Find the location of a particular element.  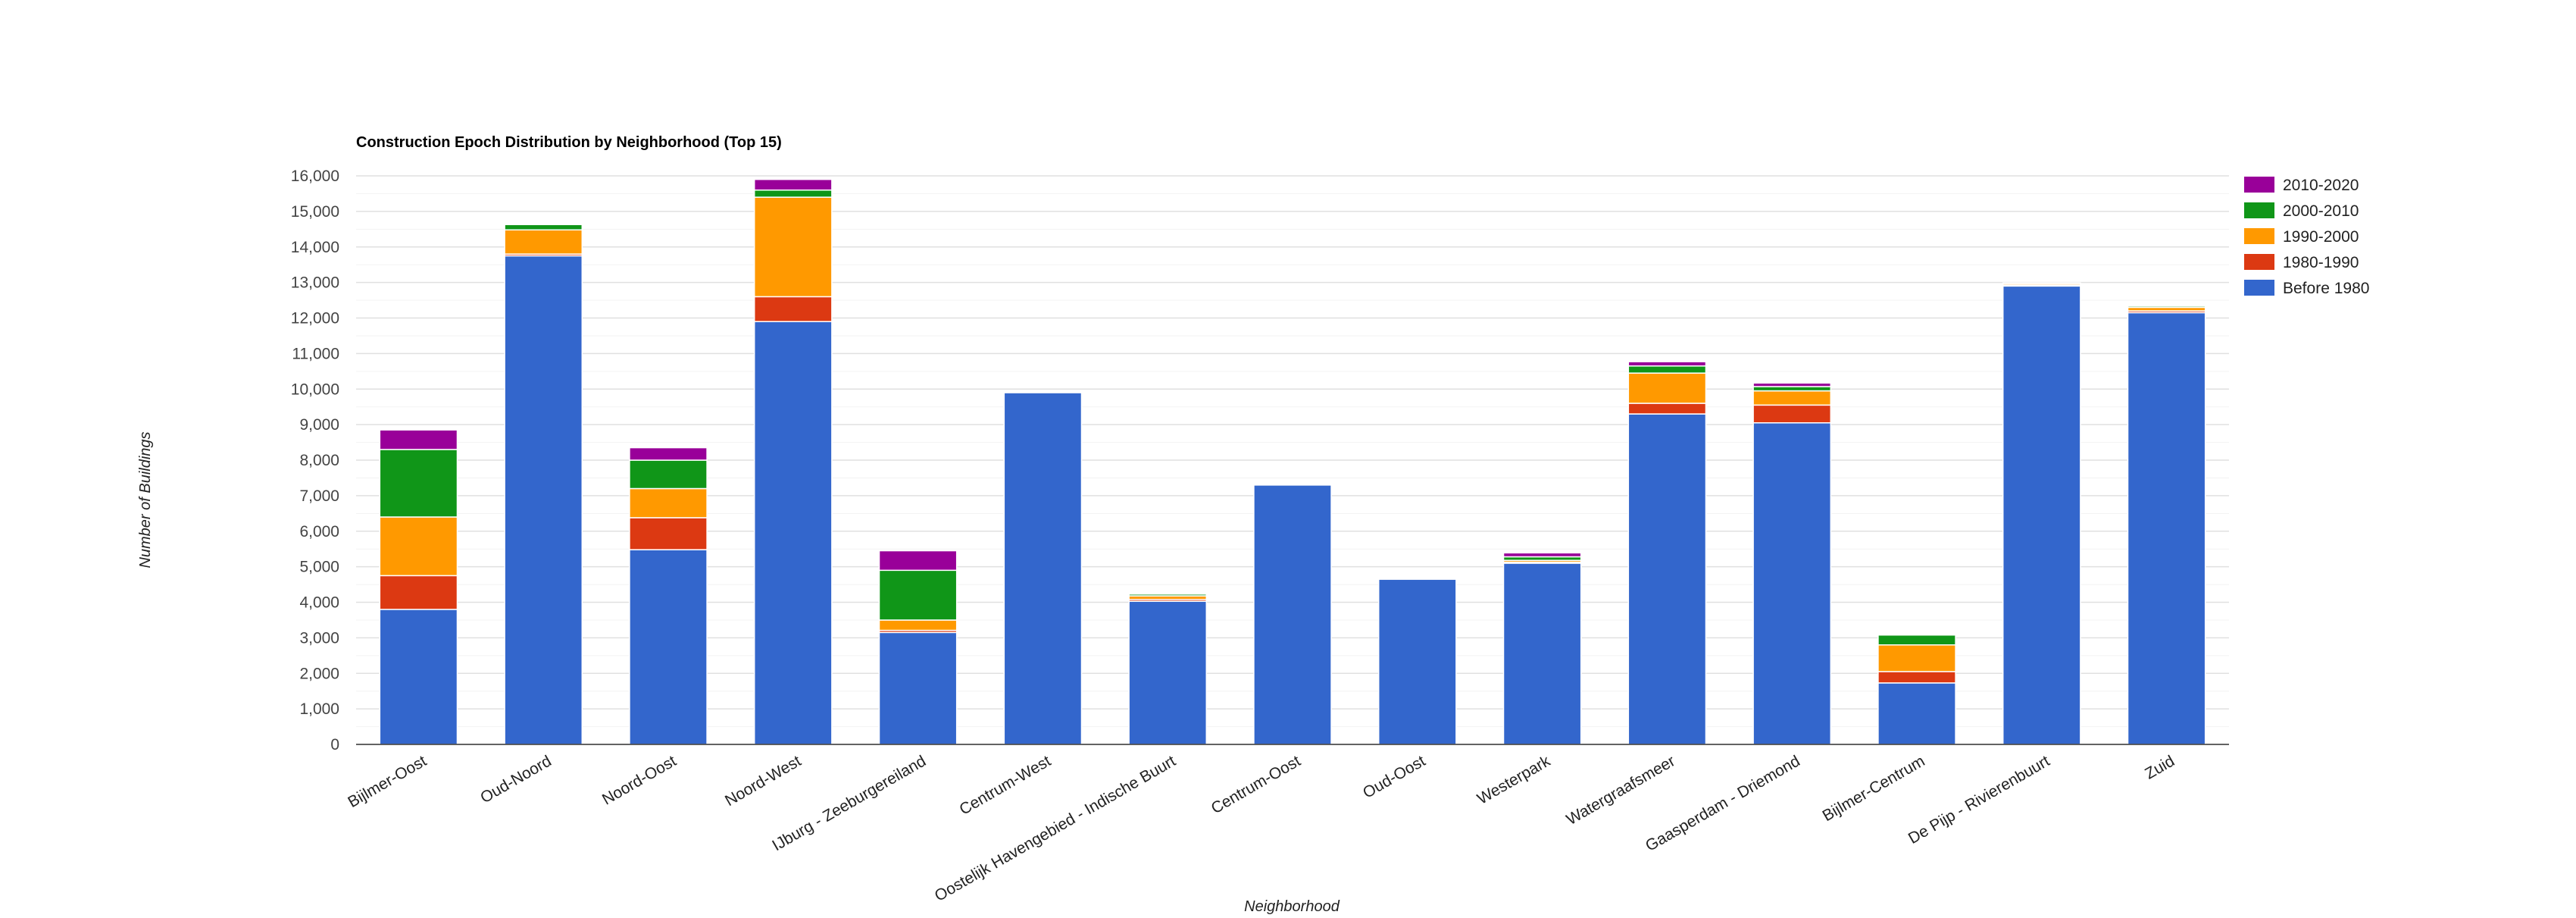

x-tick-label: Noord-West is located at coordinates (763, 781).